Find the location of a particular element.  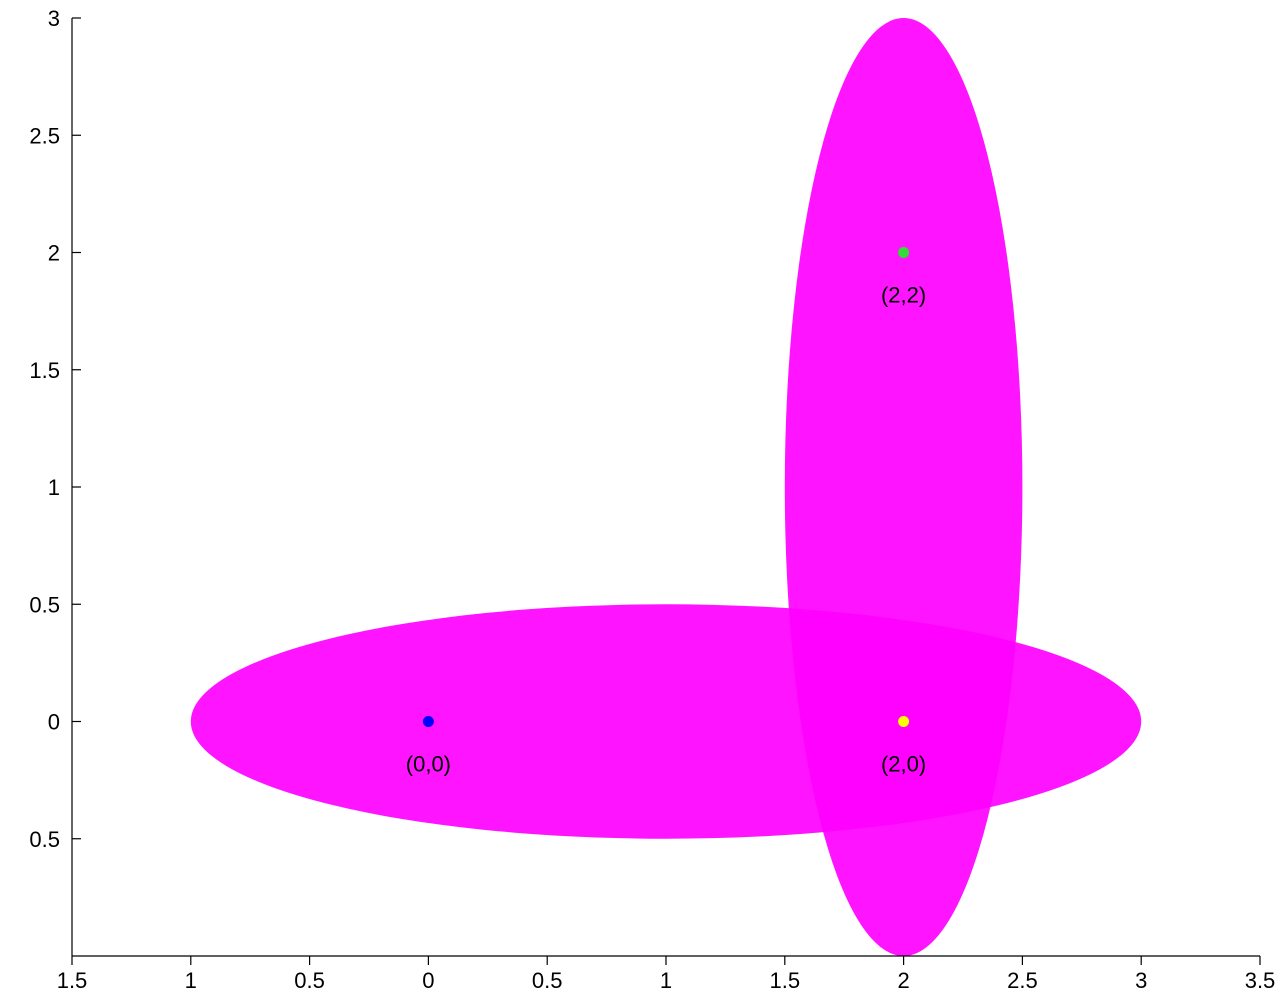

y-tick-label: 2 is located at coordinates (54, 253).